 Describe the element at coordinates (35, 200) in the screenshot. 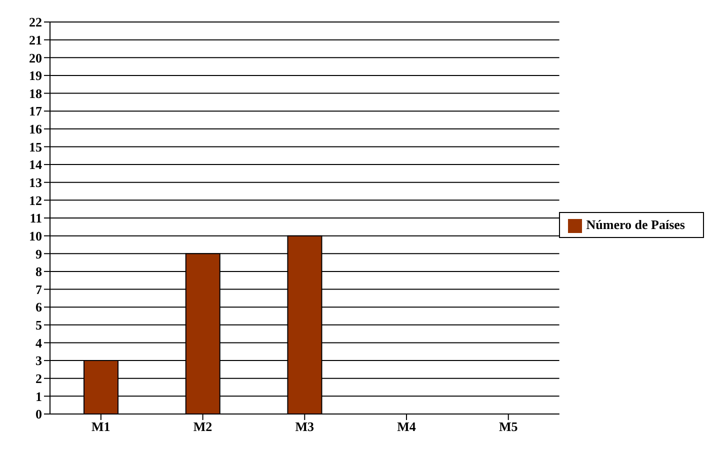

I see `y-tick-label: 12` at that location.